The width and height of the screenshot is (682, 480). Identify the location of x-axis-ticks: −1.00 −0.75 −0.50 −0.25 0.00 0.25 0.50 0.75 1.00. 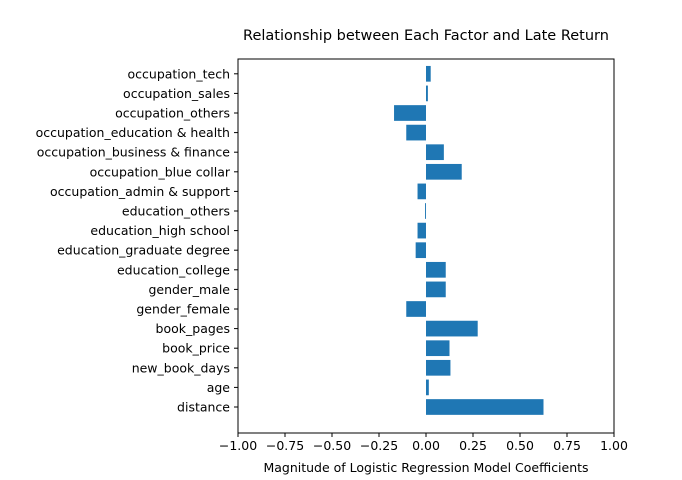
(423, 443).